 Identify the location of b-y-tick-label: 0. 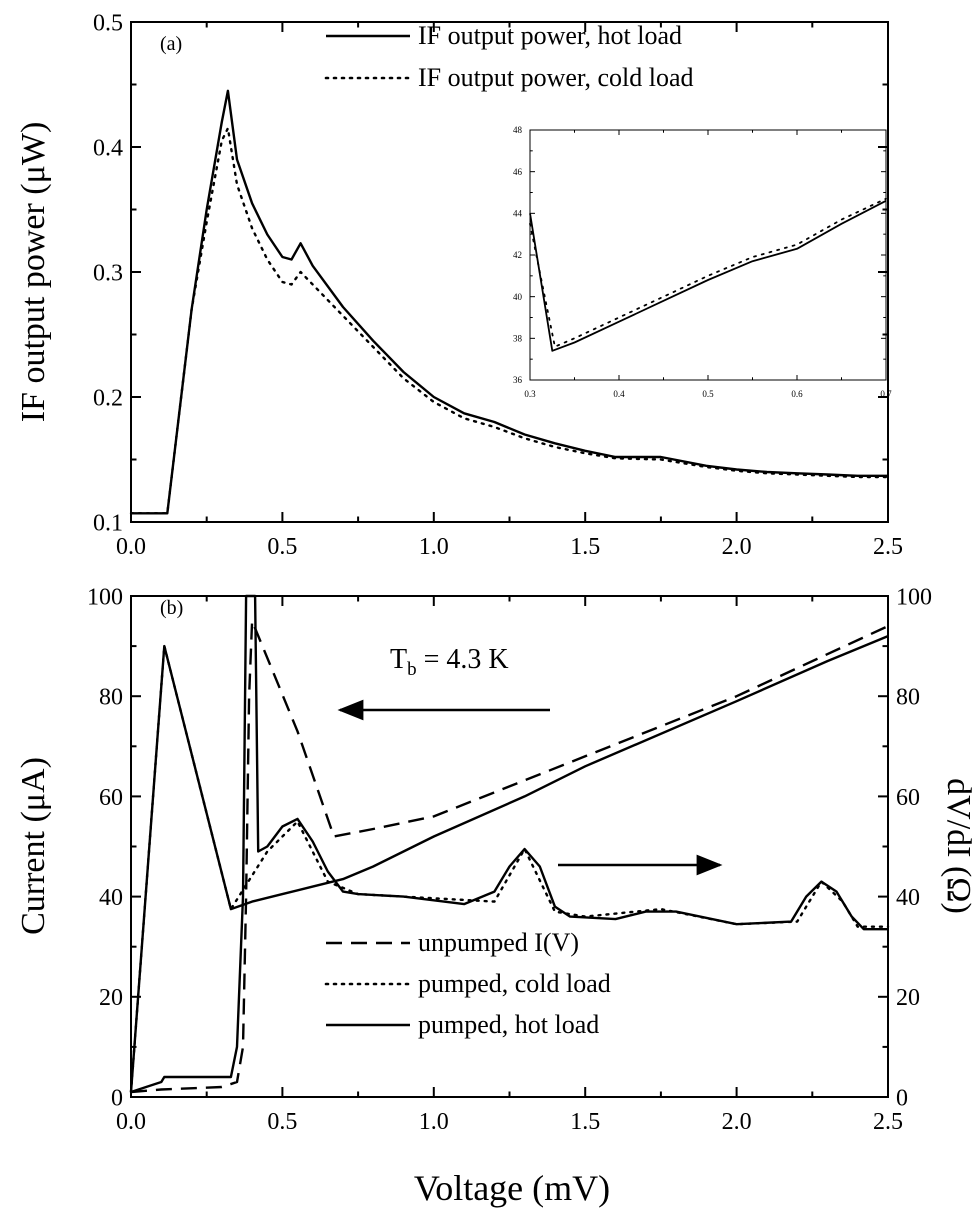
(117, 1098).